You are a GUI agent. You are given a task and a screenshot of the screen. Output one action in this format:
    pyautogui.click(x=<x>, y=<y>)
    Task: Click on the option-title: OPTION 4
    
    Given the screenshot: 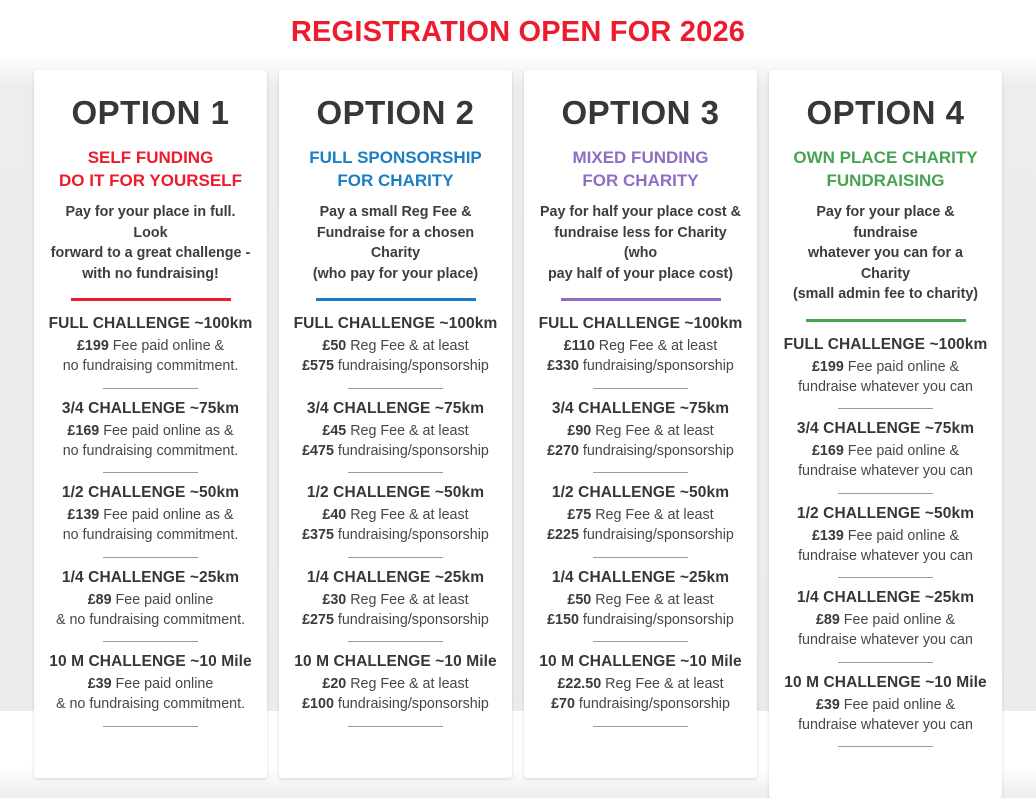 What is the action you would take?
    pyautogui.click(x=885, y=112)
    